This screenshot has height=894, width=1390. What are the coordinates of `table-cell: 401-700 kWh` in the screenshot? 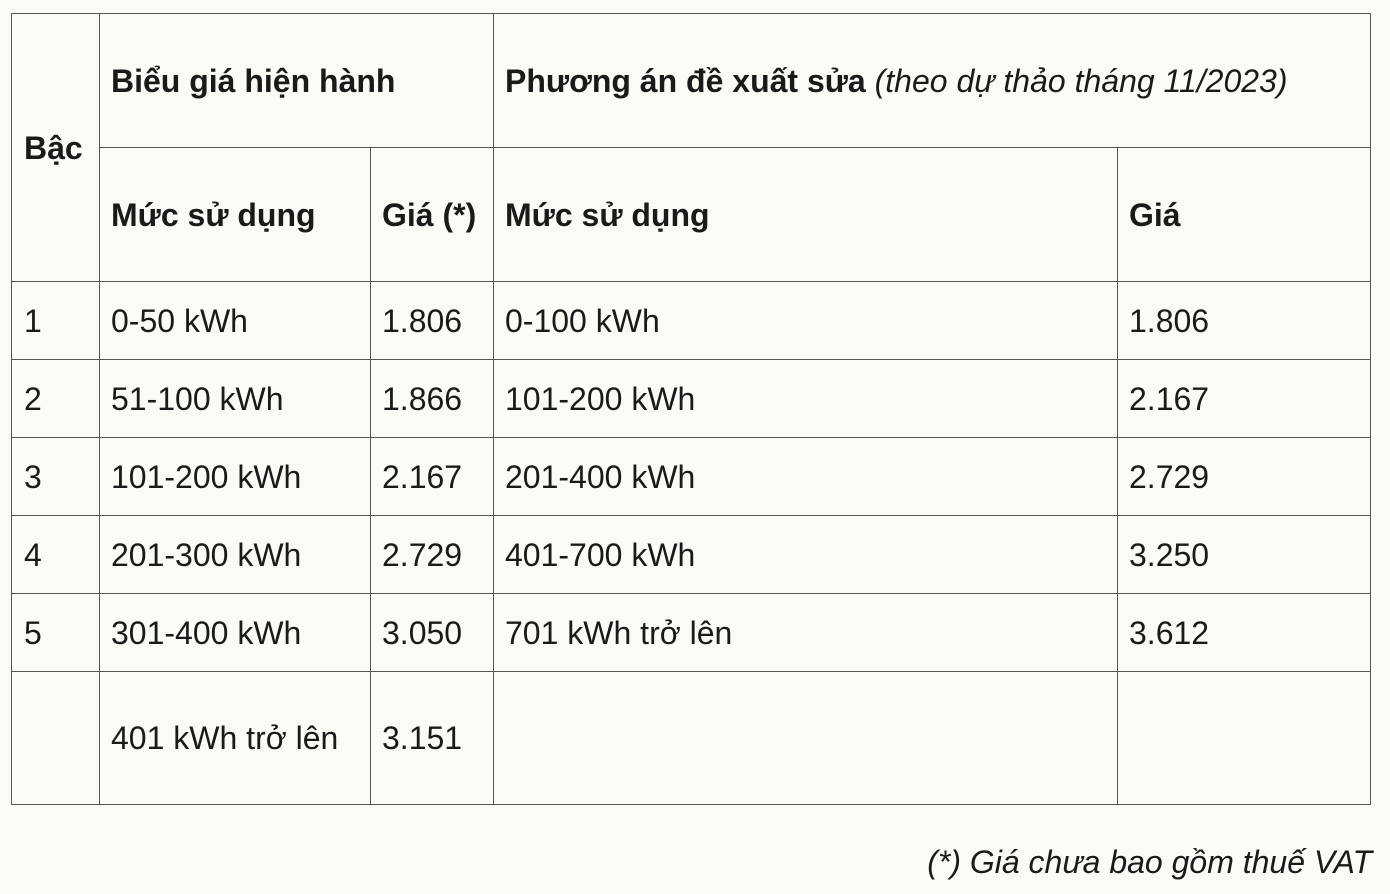 It's located at (805, 554).